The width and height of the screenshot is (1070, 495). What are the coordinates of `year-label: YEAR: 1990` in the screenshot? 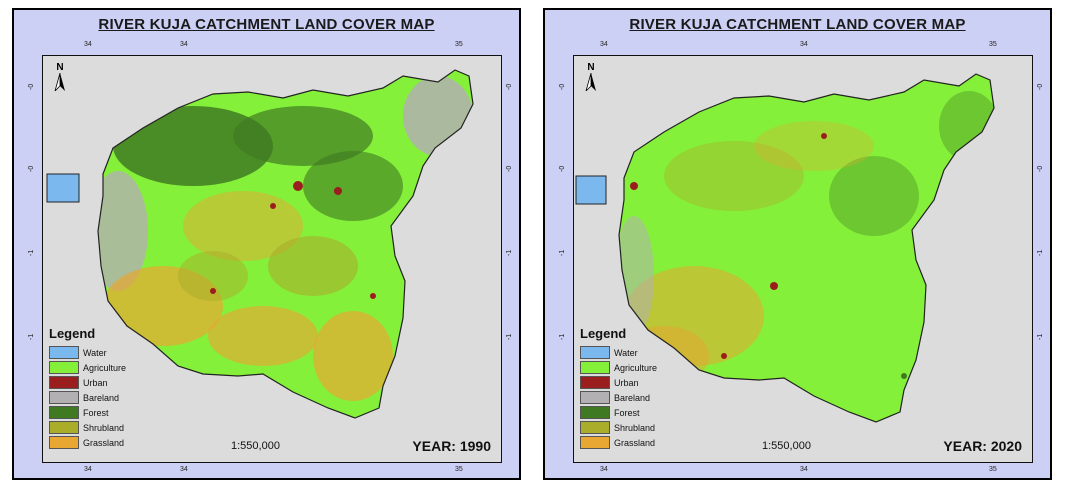 It's located at (451, 446).